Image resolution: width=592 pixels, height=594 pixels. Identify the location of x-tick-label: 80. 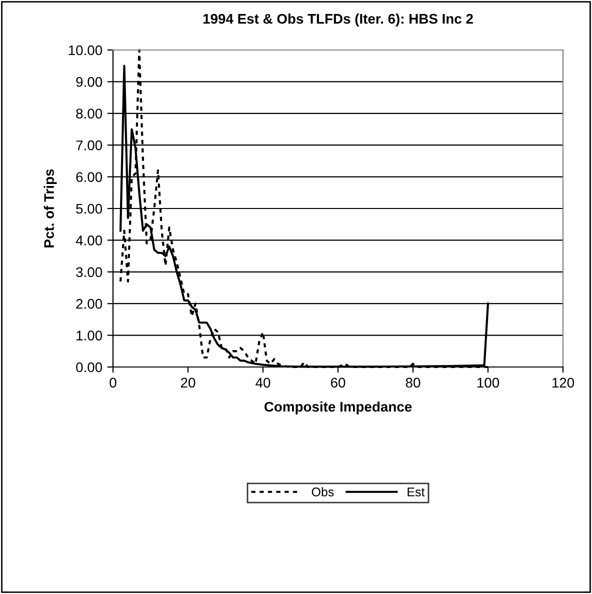
(413, 383).